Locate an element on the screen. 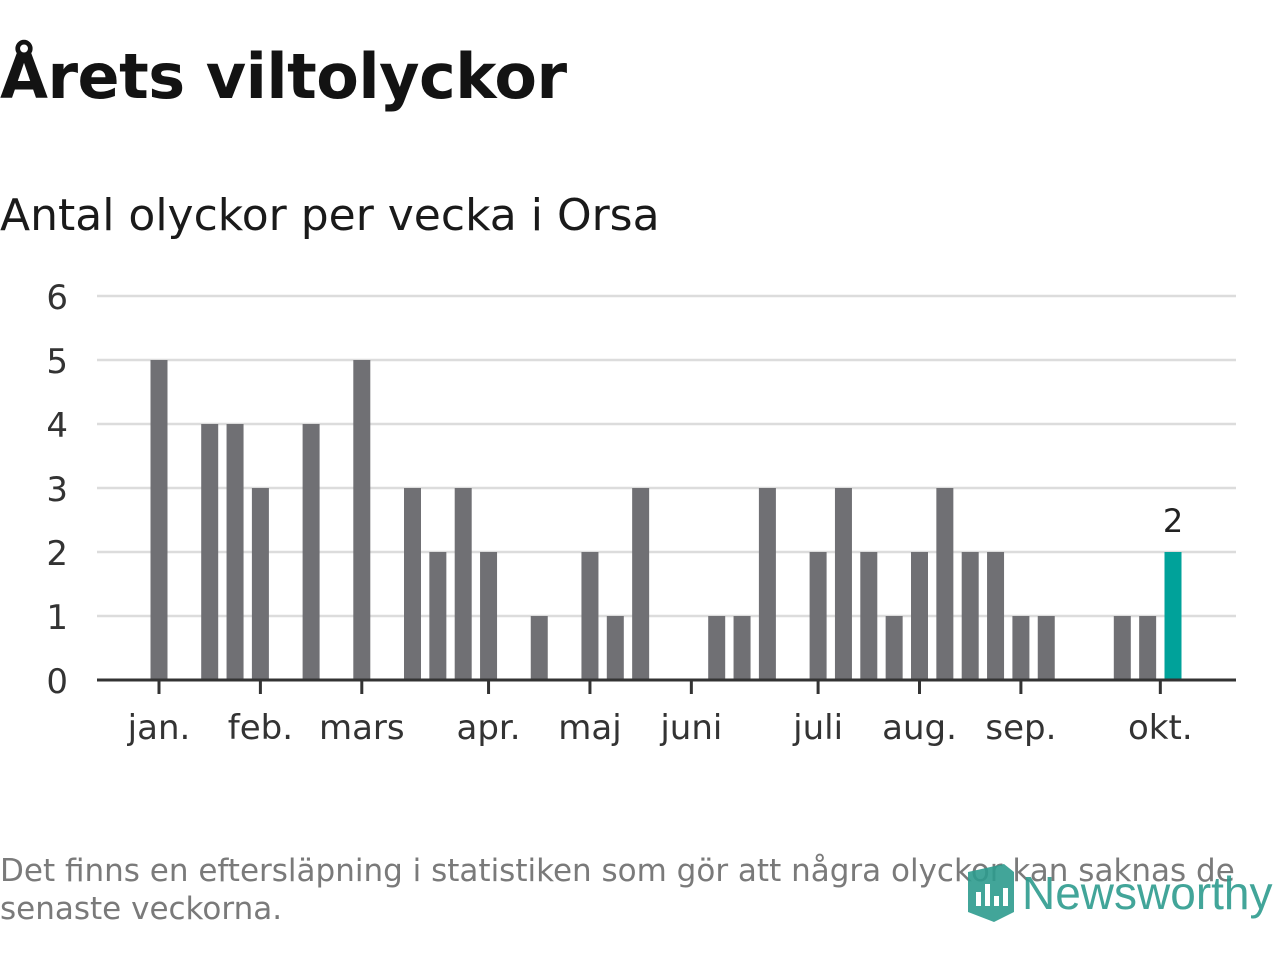  y-tick-label: 5 is located at coordinates (57, 362).